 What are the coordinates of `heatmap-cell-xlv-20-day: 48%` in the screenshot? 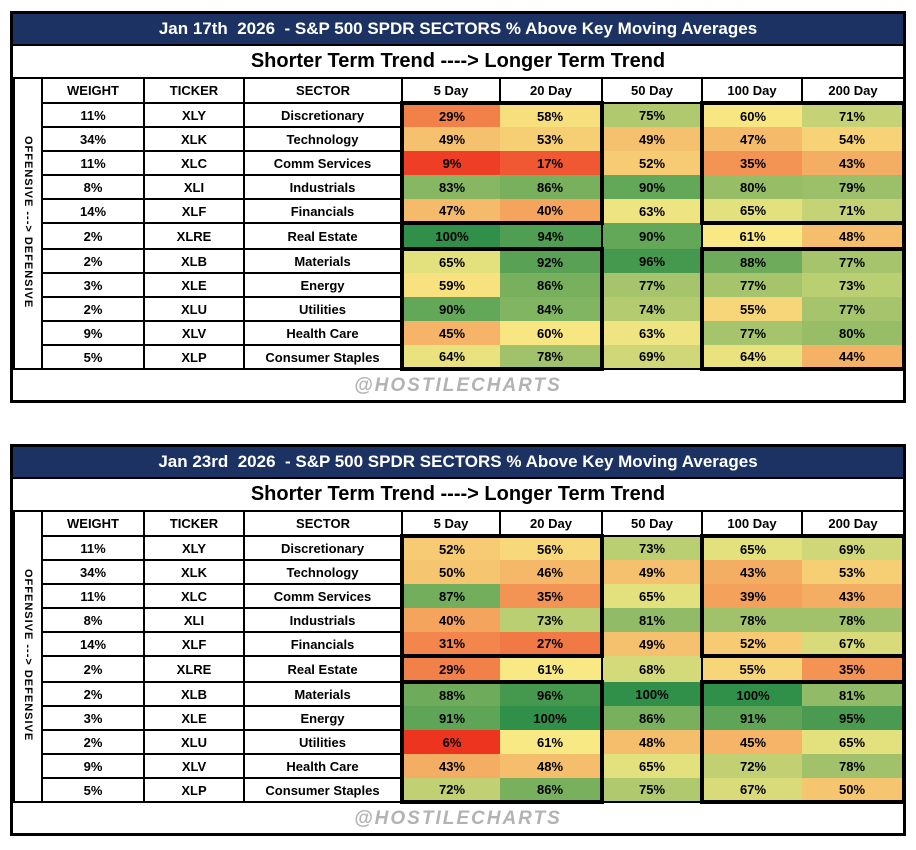 It's located at (552, 766).